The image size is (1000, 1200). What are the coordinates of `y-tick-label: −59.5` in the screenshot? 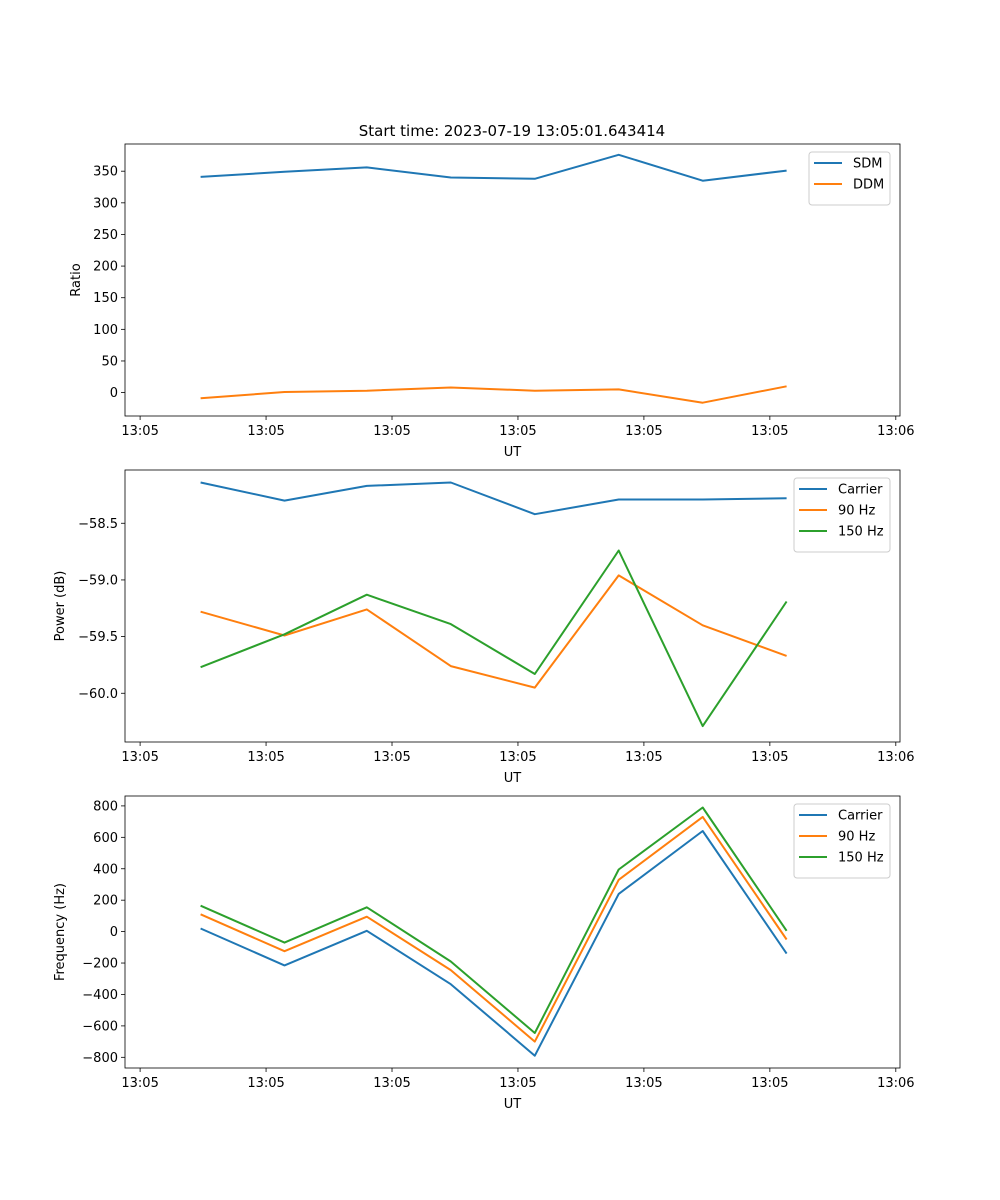 It's located at (98, 637).